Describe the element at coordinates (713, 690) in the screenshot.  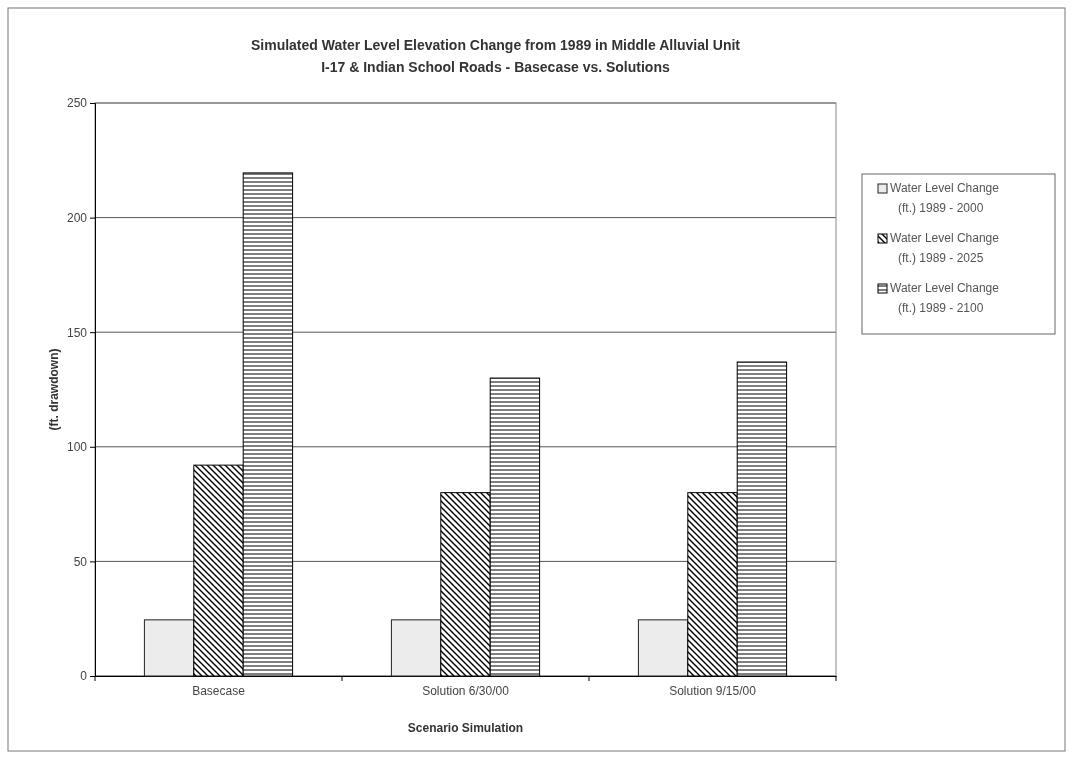
I see `x-tick-label: Solution 9/15/00` at that location.